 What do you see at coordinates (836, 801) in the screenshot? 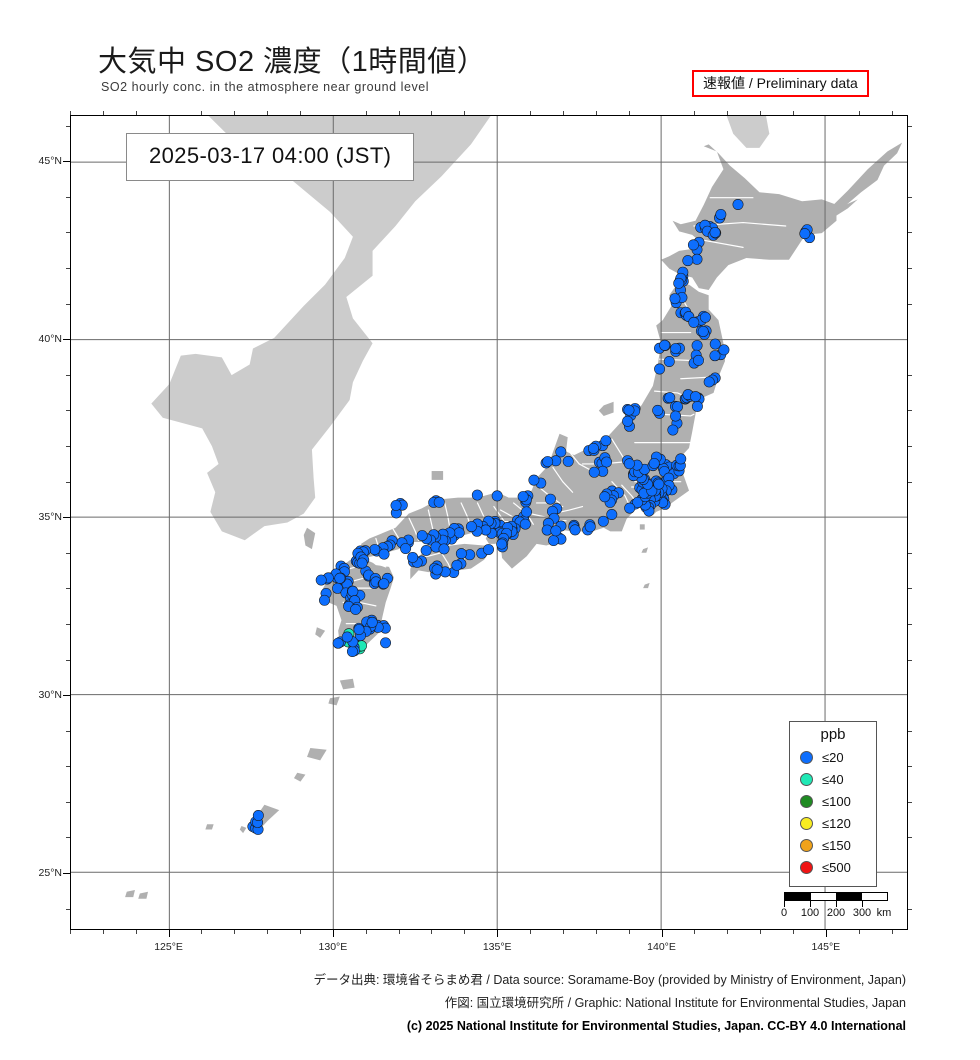
I see `legend-entry-label: ≤100` at bounding box center [836, 801].